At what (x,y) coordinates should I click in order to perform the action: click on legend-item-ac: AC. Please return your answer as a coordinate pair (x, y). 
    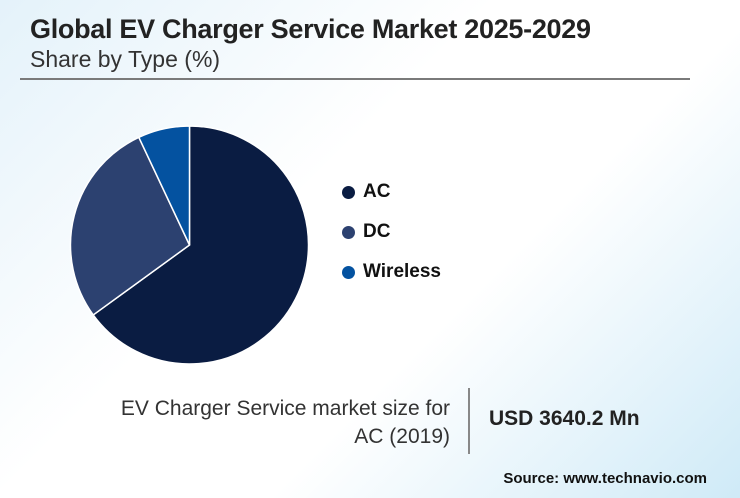
    Looking at the image, I should click on (391, 192).